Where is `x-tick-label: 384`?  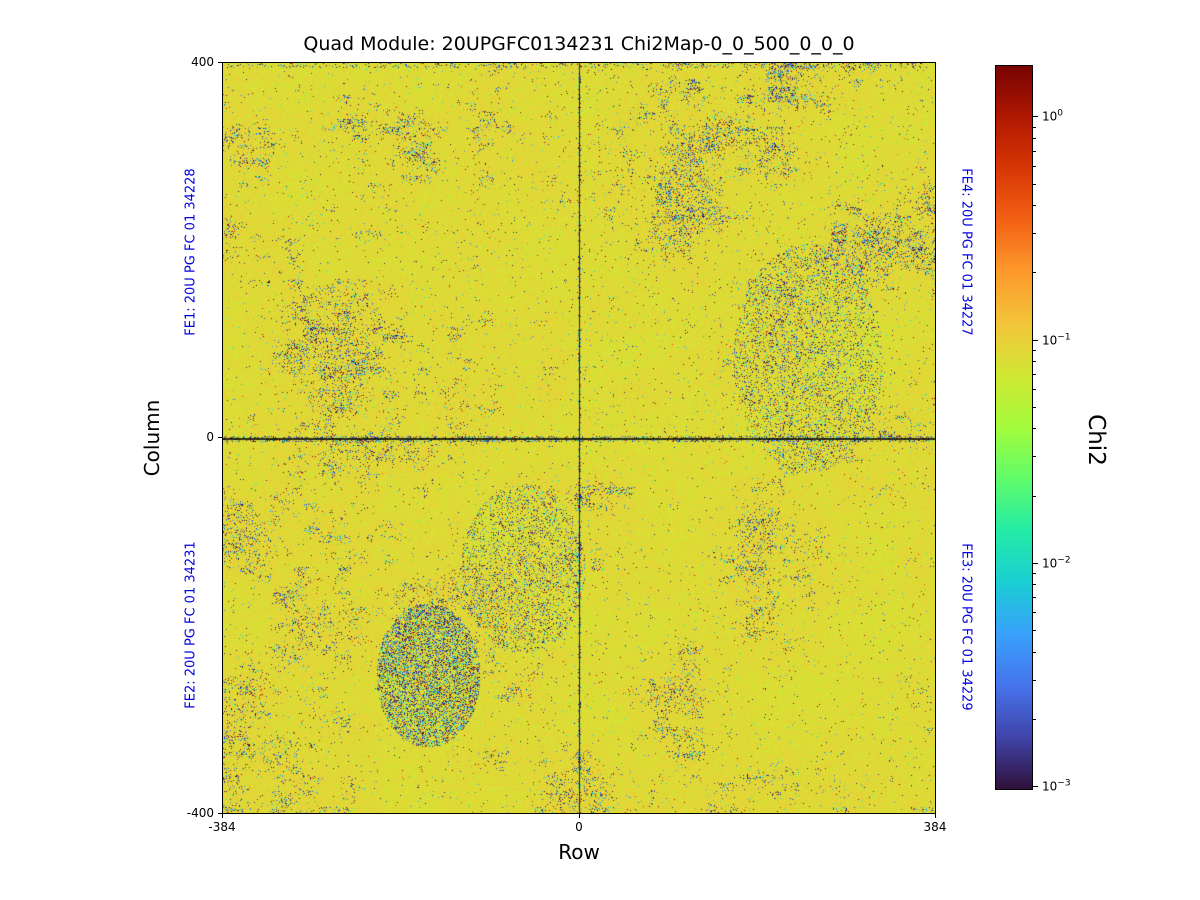 x-tick-label: 384 is located at coordinates (935, 827).